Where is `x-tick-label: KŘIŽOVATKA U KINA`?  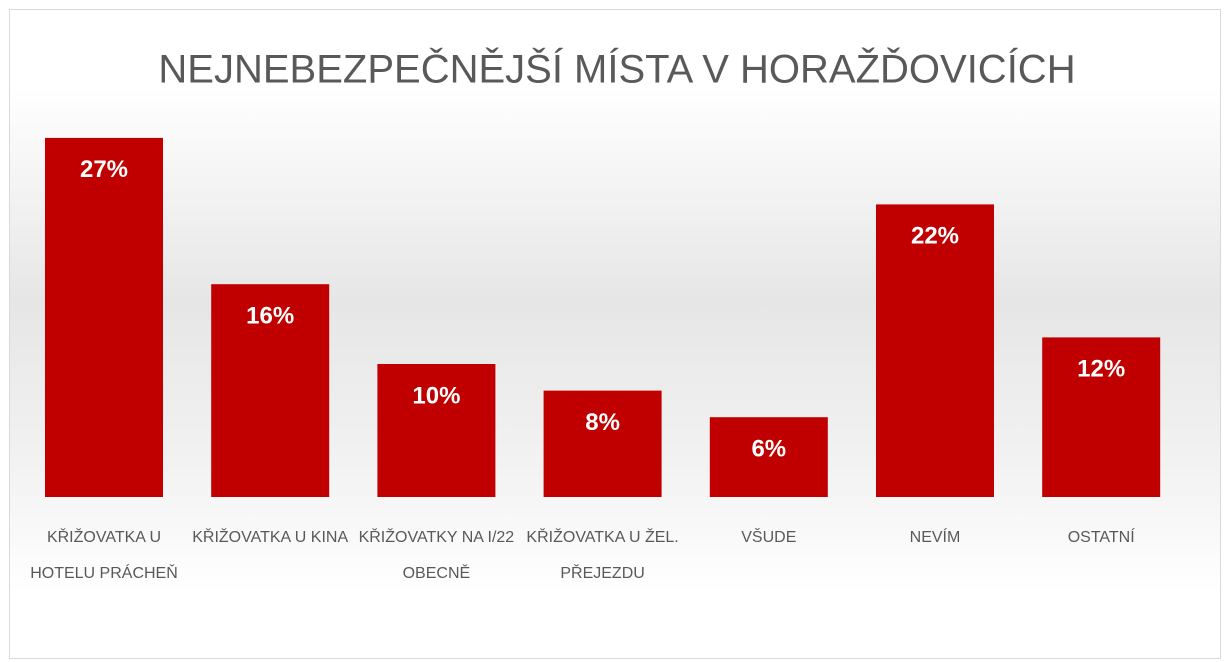
x-tick-label: KŘIŽOVATKA U KINA is located at coordinates (270, 537).